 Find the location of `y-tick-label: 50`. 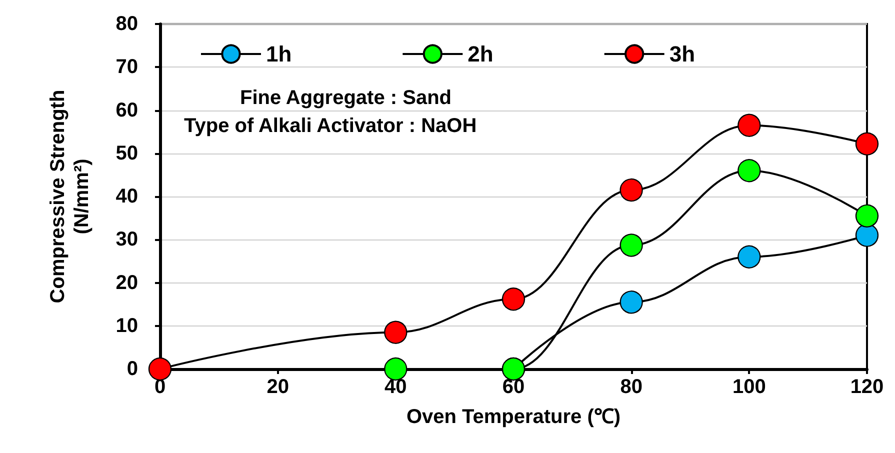

y-tick-label: 50 is located at coordinates (127, 153).